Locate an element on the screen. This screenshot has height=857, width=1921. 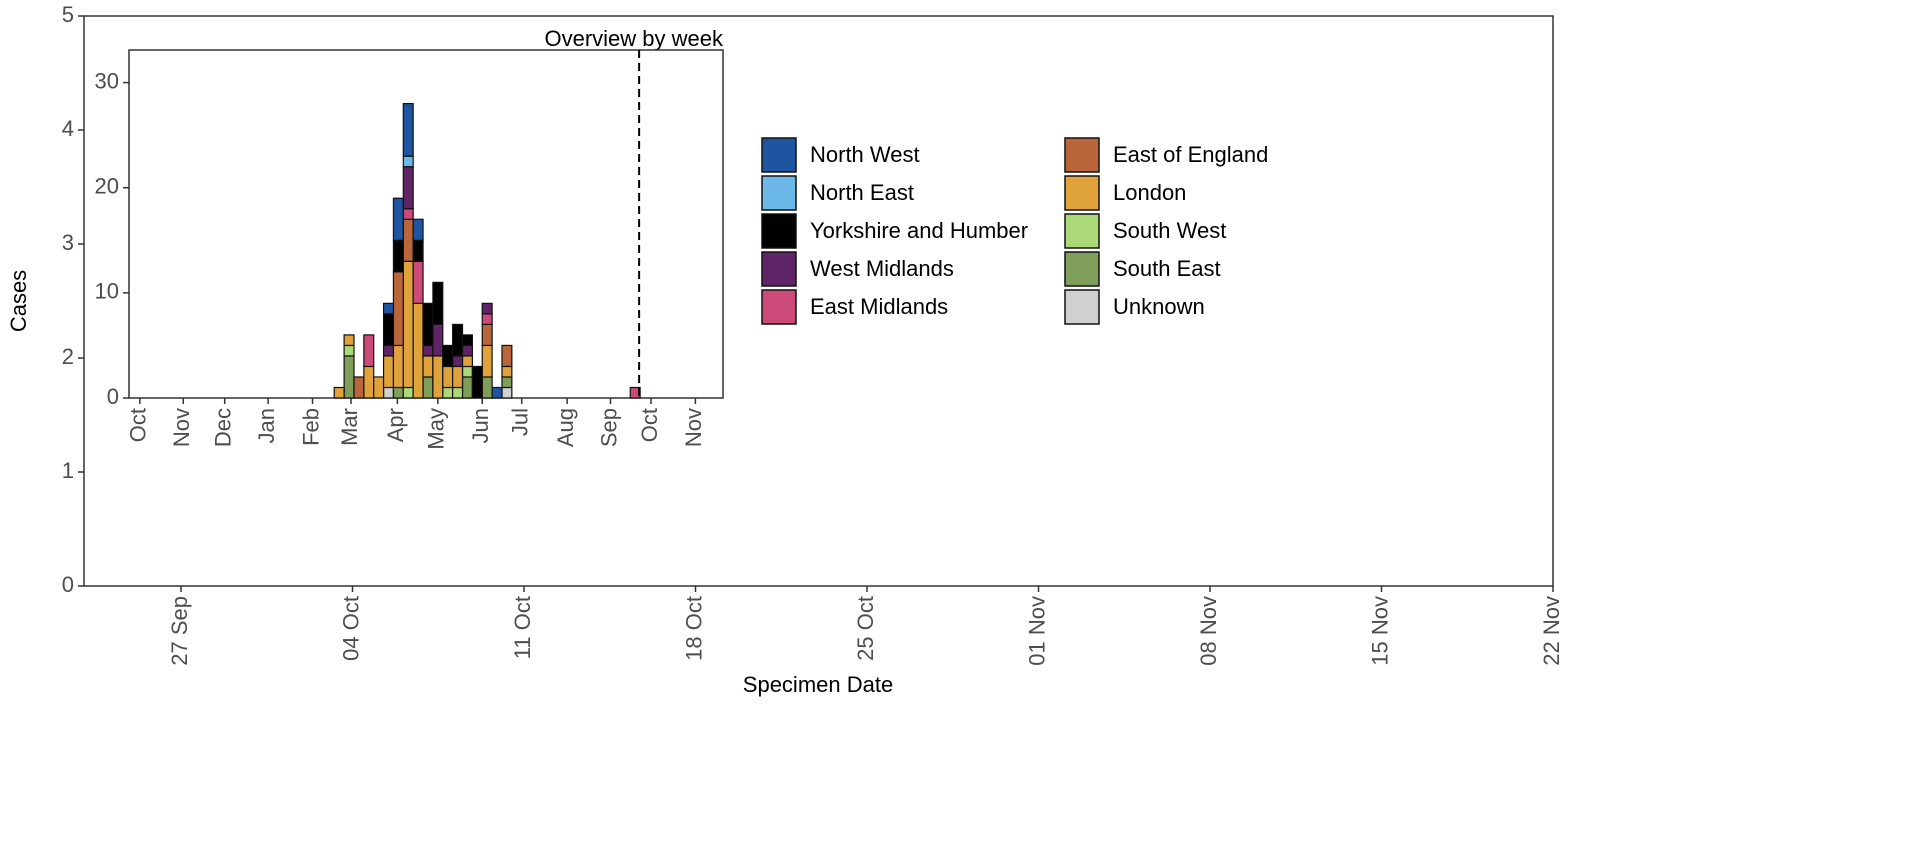
legend-label: North East is located at coordinates (862, 192).